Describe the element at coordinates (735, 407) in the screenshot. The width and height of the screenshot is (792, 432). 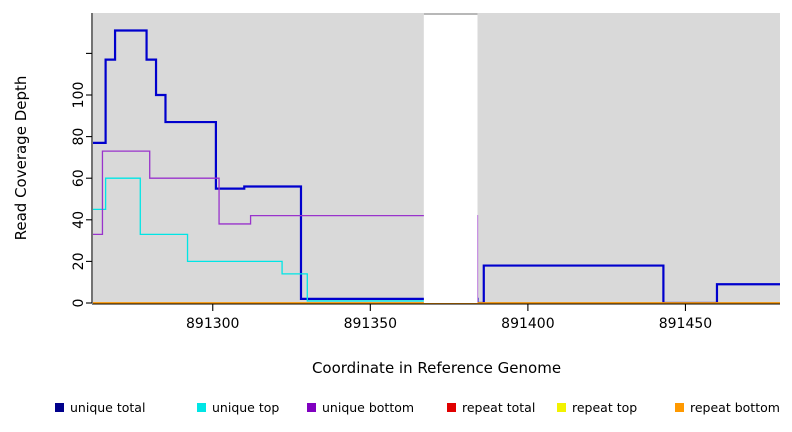
I see `legend-label-repeat-bottom: repeat bottom` at that location.